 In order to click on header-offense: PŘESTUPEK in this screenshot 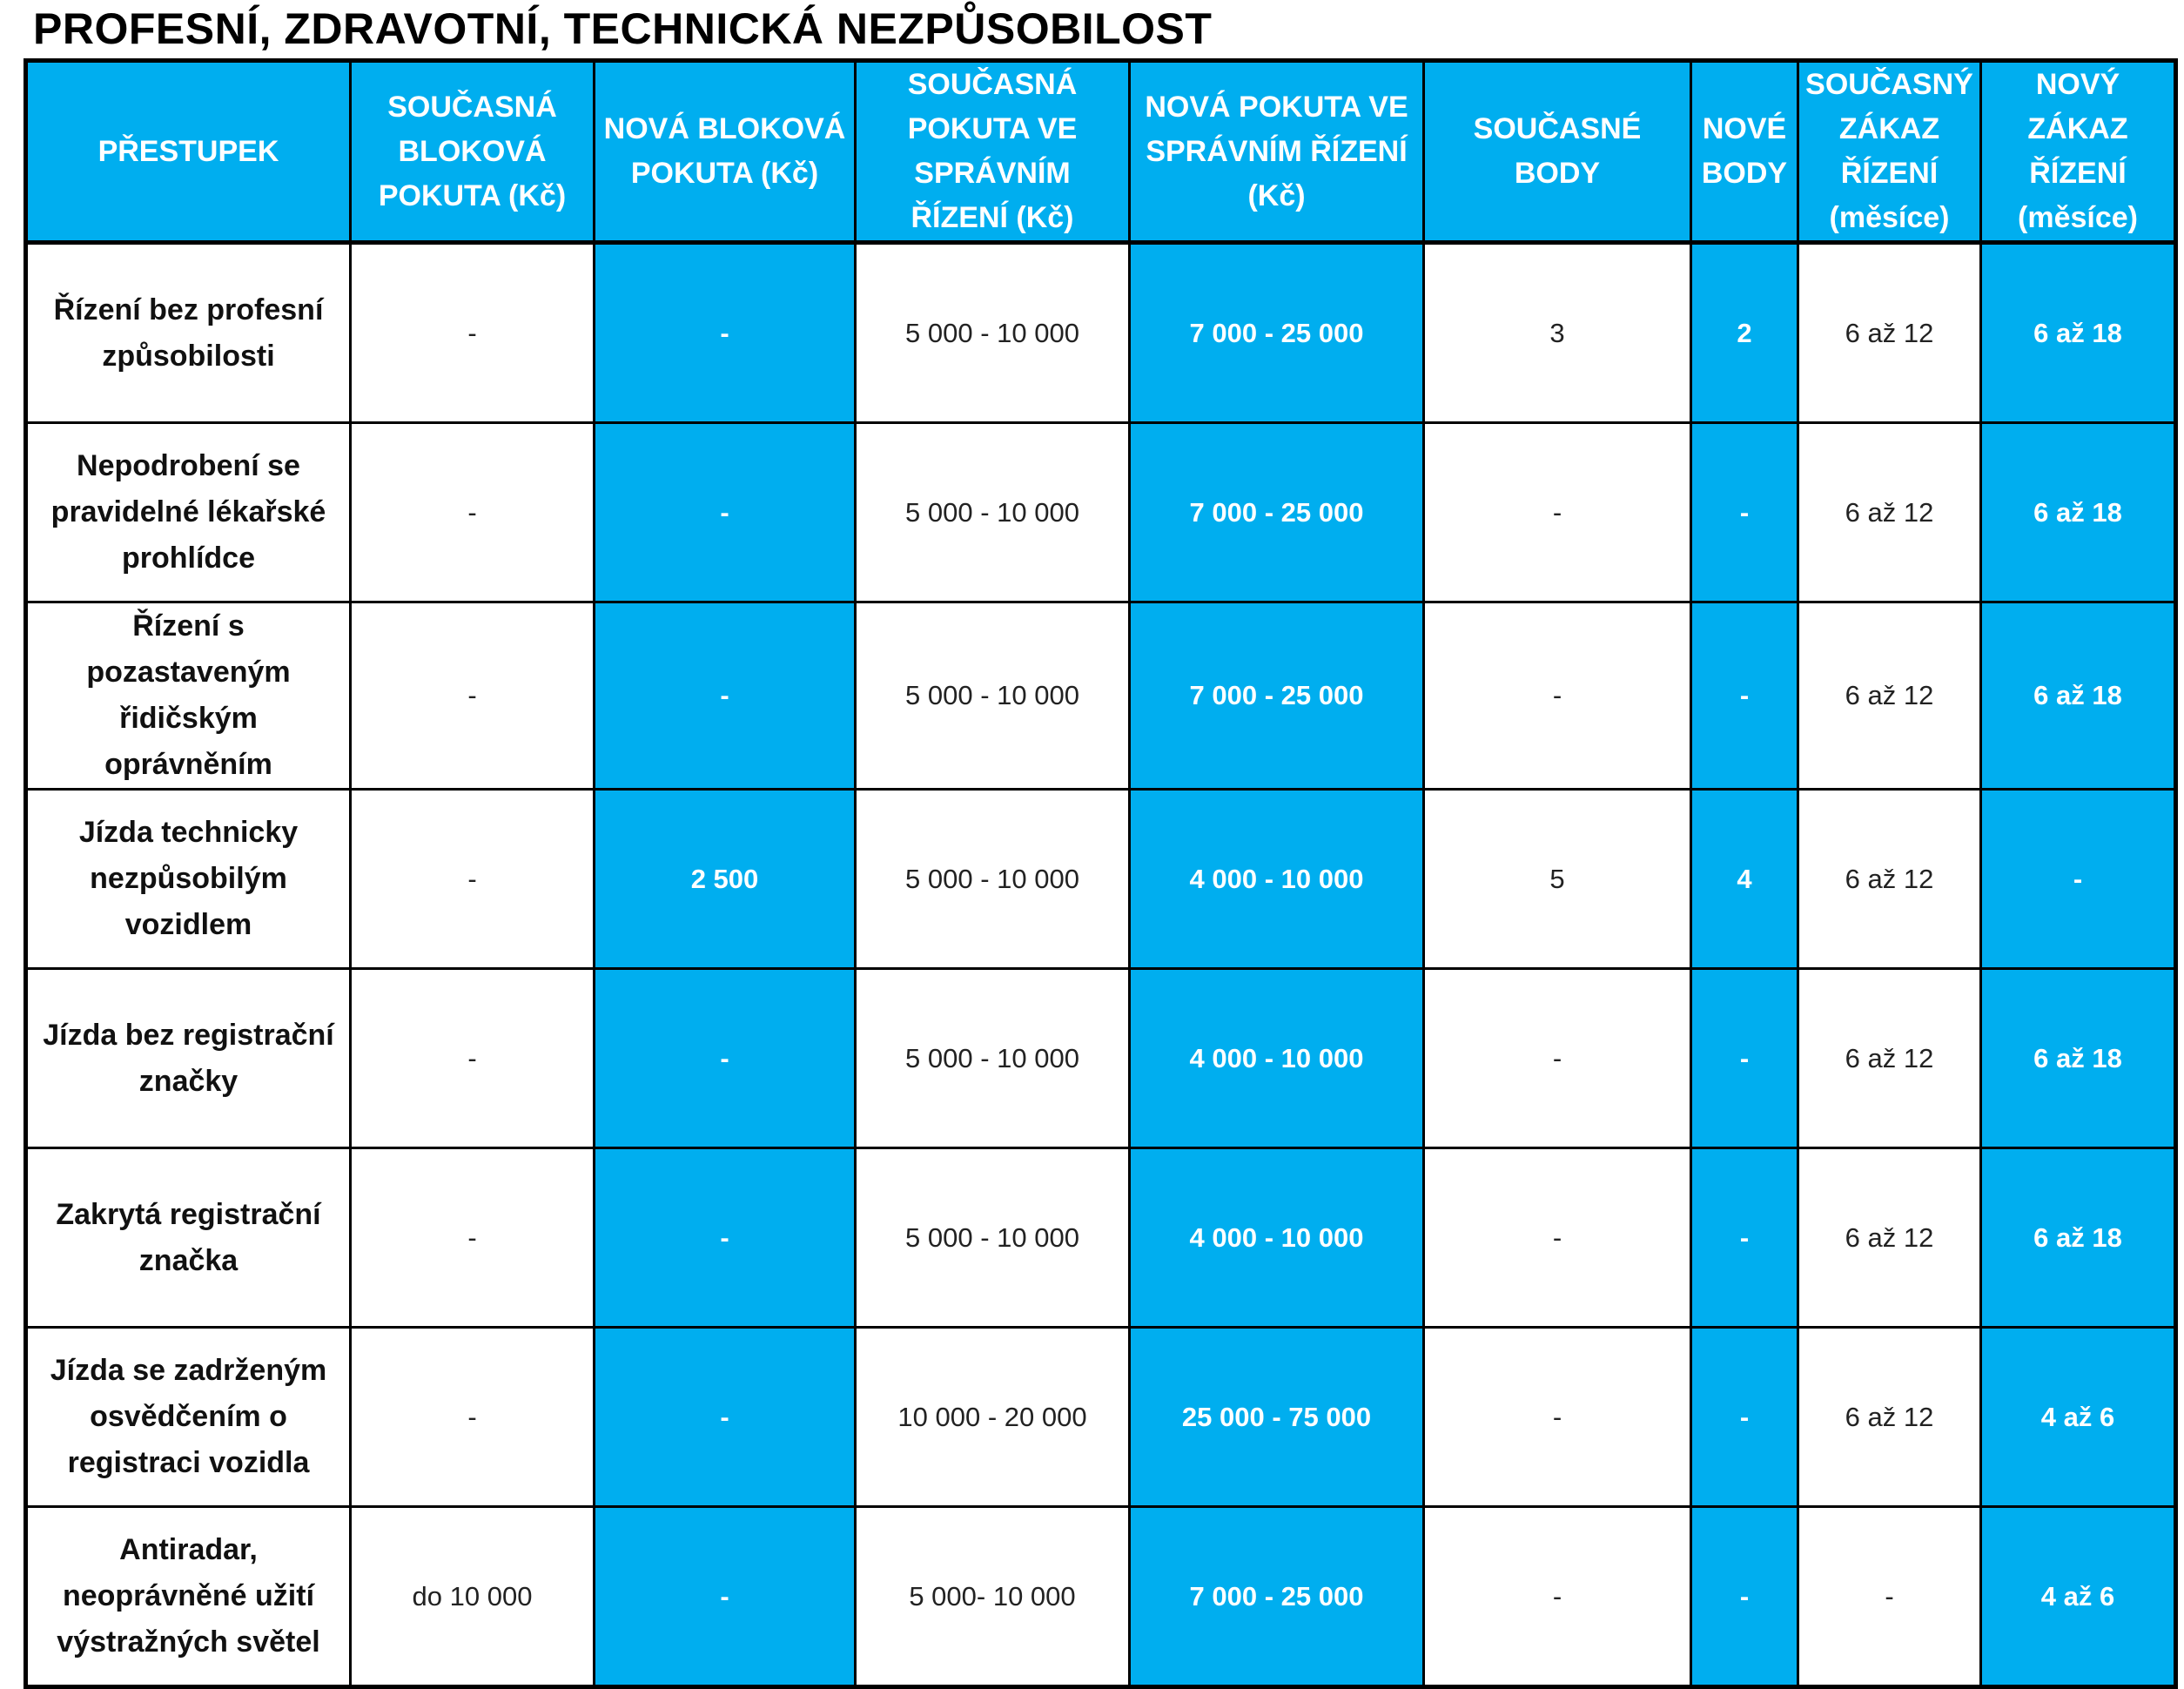, I will do `click(188, 152)`.